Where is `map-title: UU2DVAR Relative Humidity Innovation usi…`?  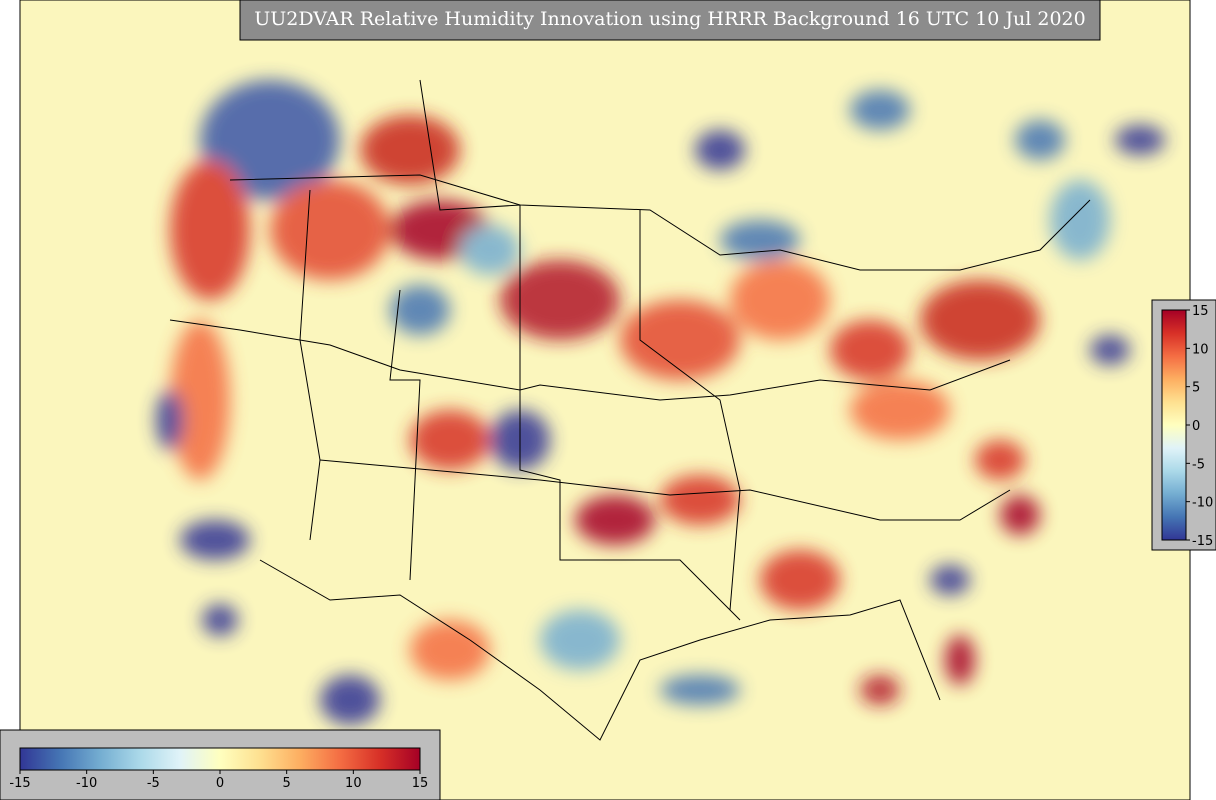 map-title: UU2DVAR Relative Humidity Innovation usi… is located at coordinates (670, 19).